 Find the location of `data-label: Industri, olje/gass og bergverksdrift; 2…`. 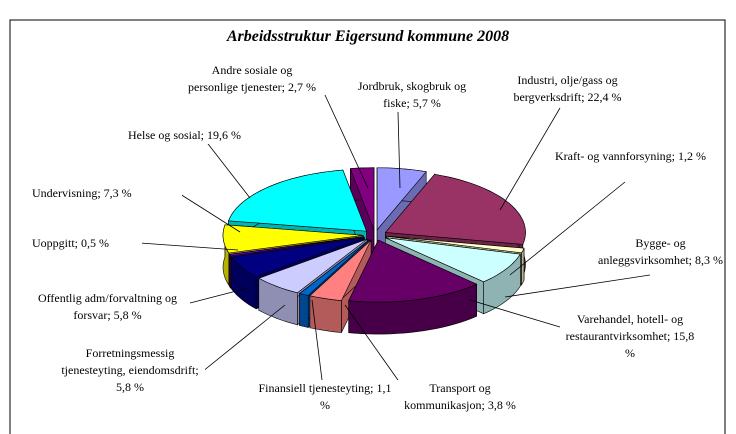

data-label: Industri, olje/gass og bergverksdrift; 2… is located at coordinates (567, 89).